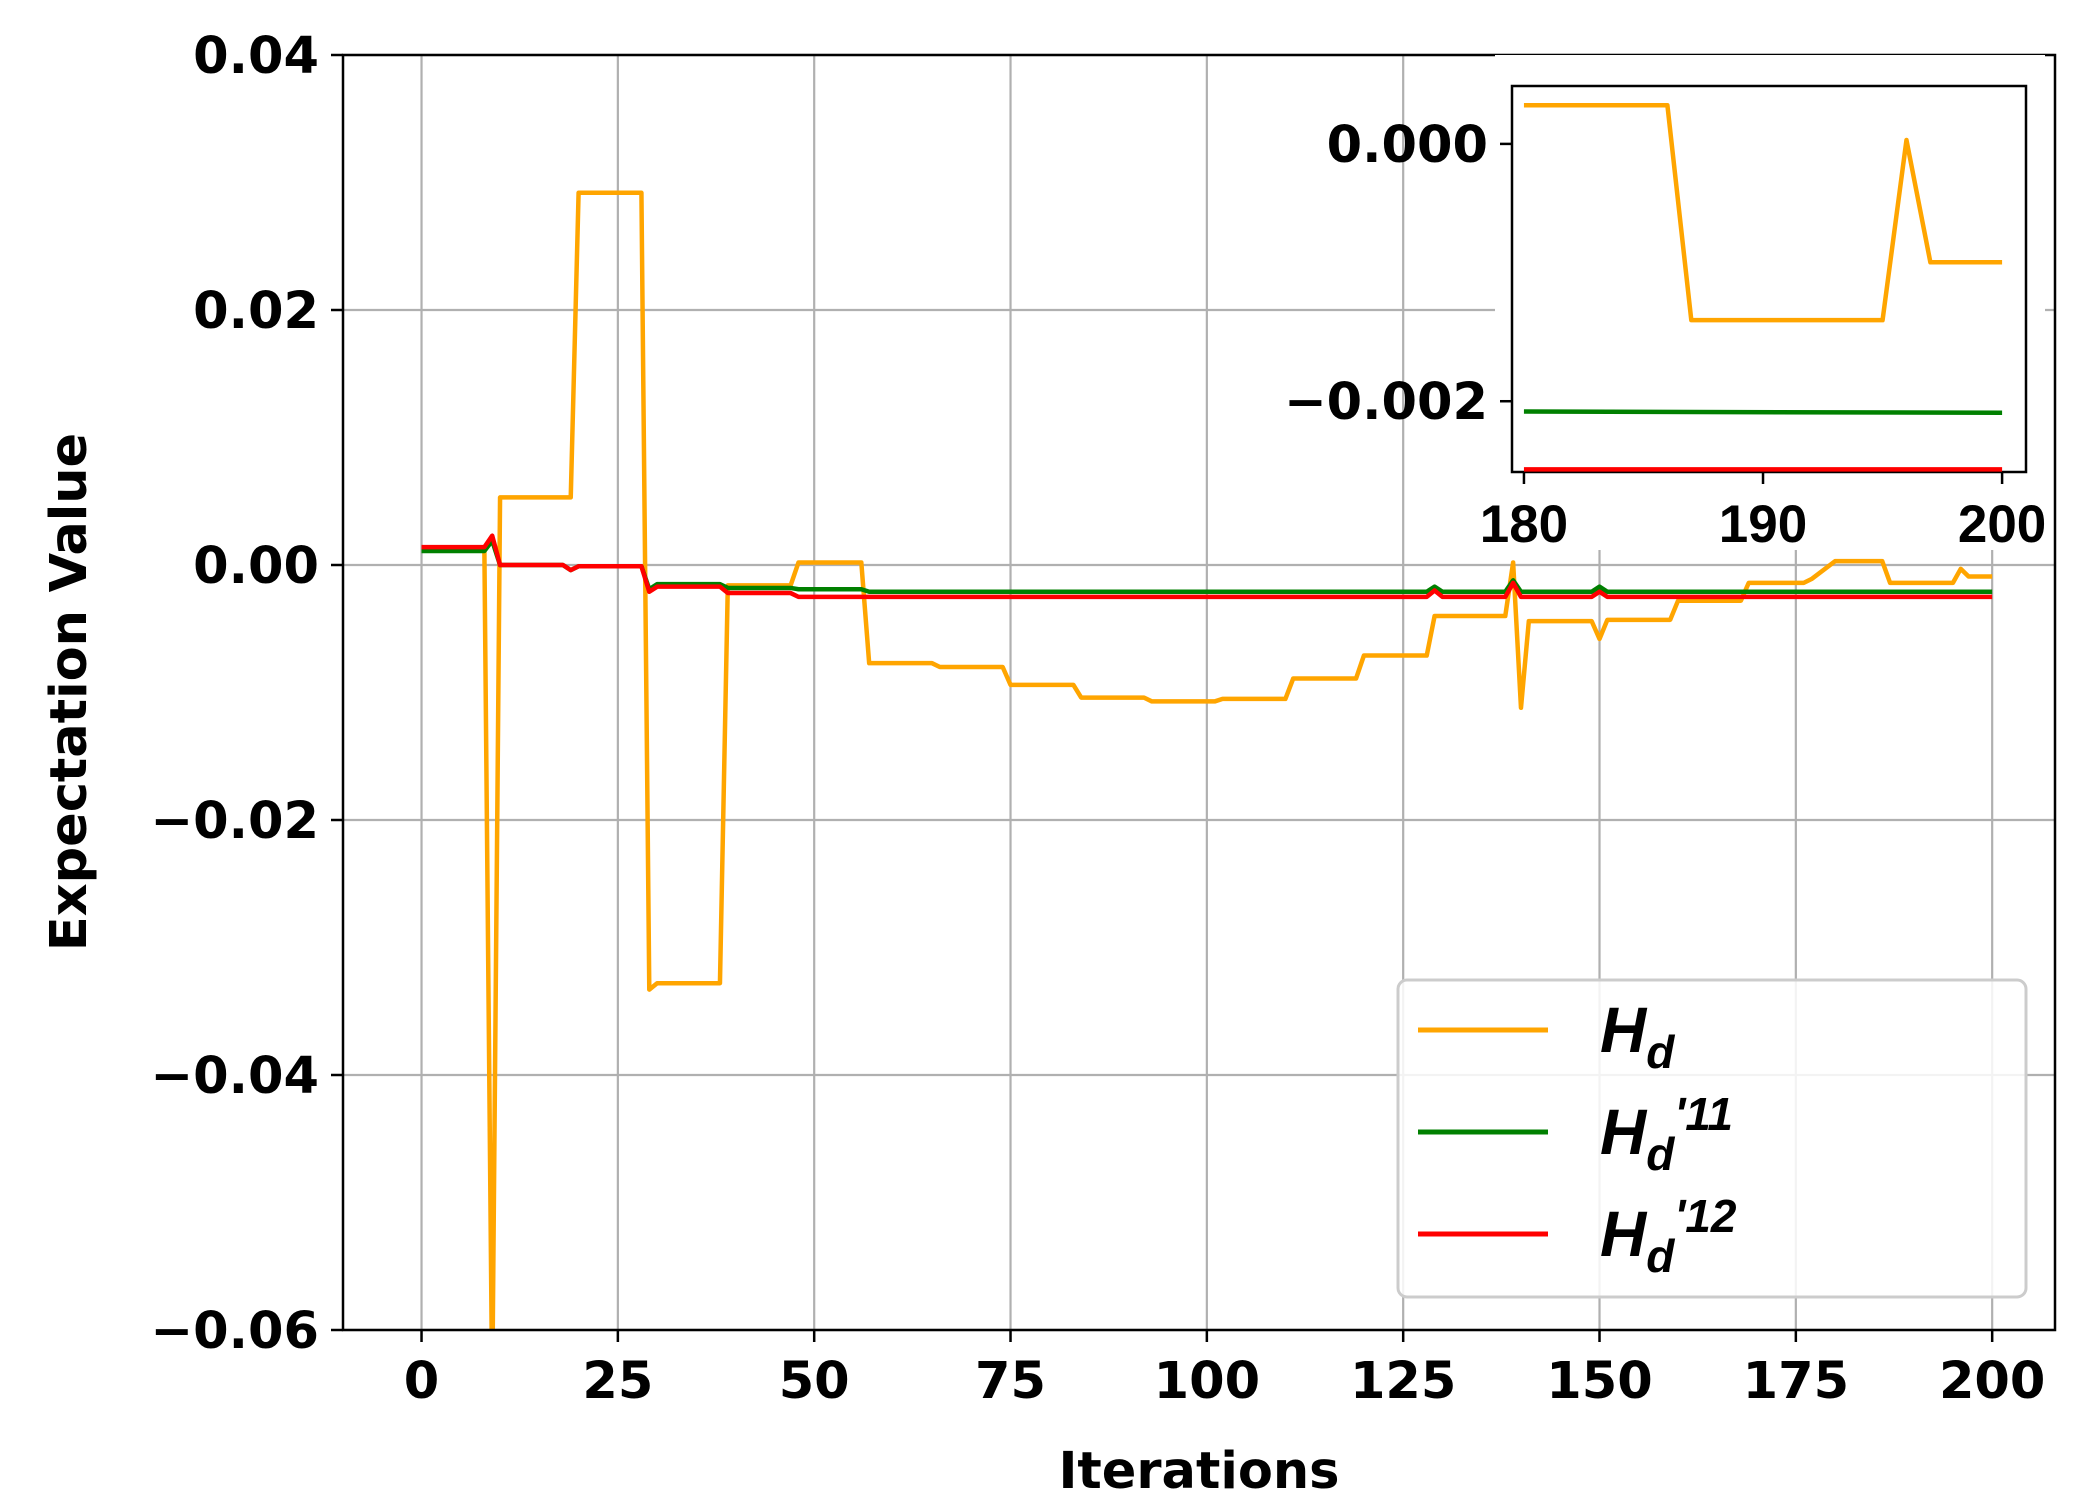 This screenshot has width=2090, height=1502. I want to click on x-axis-title: Iterations, so click(1198, 1471).